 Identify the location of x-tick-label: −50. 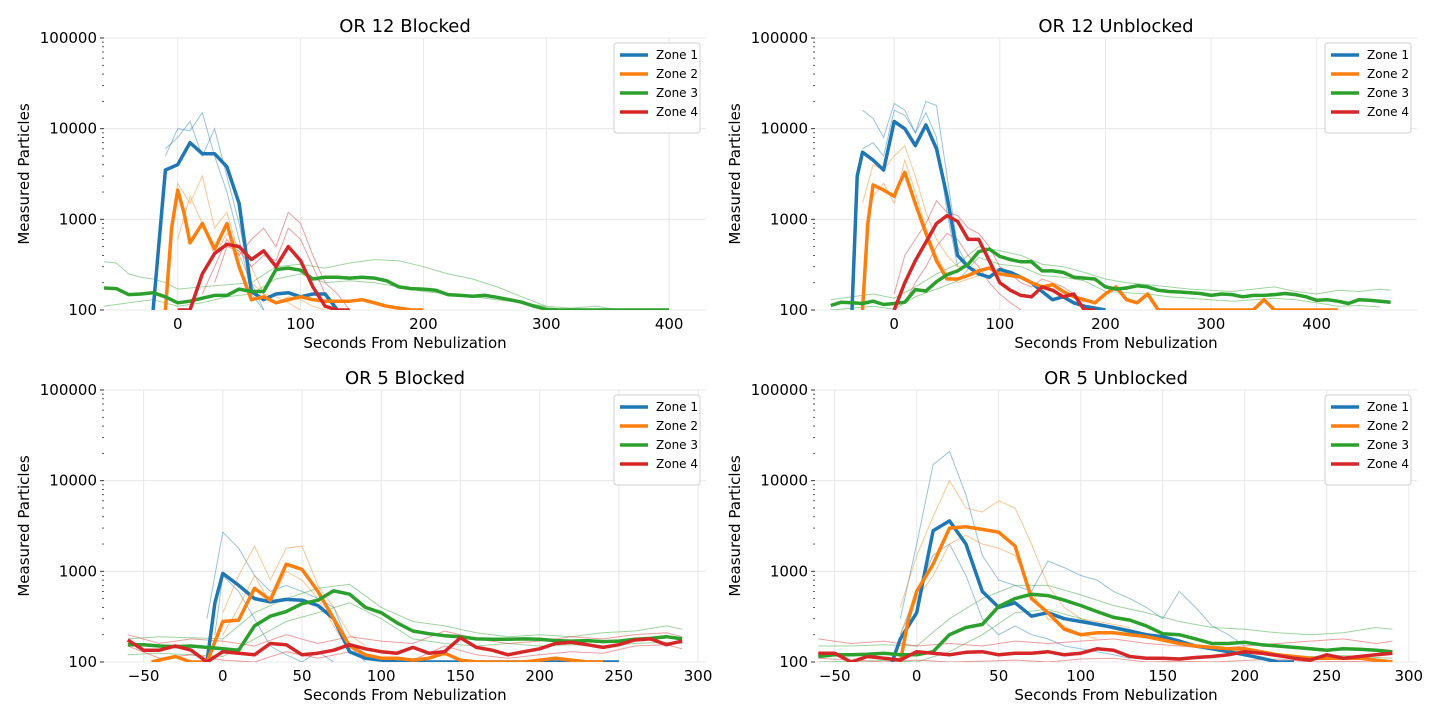
(144, 676).